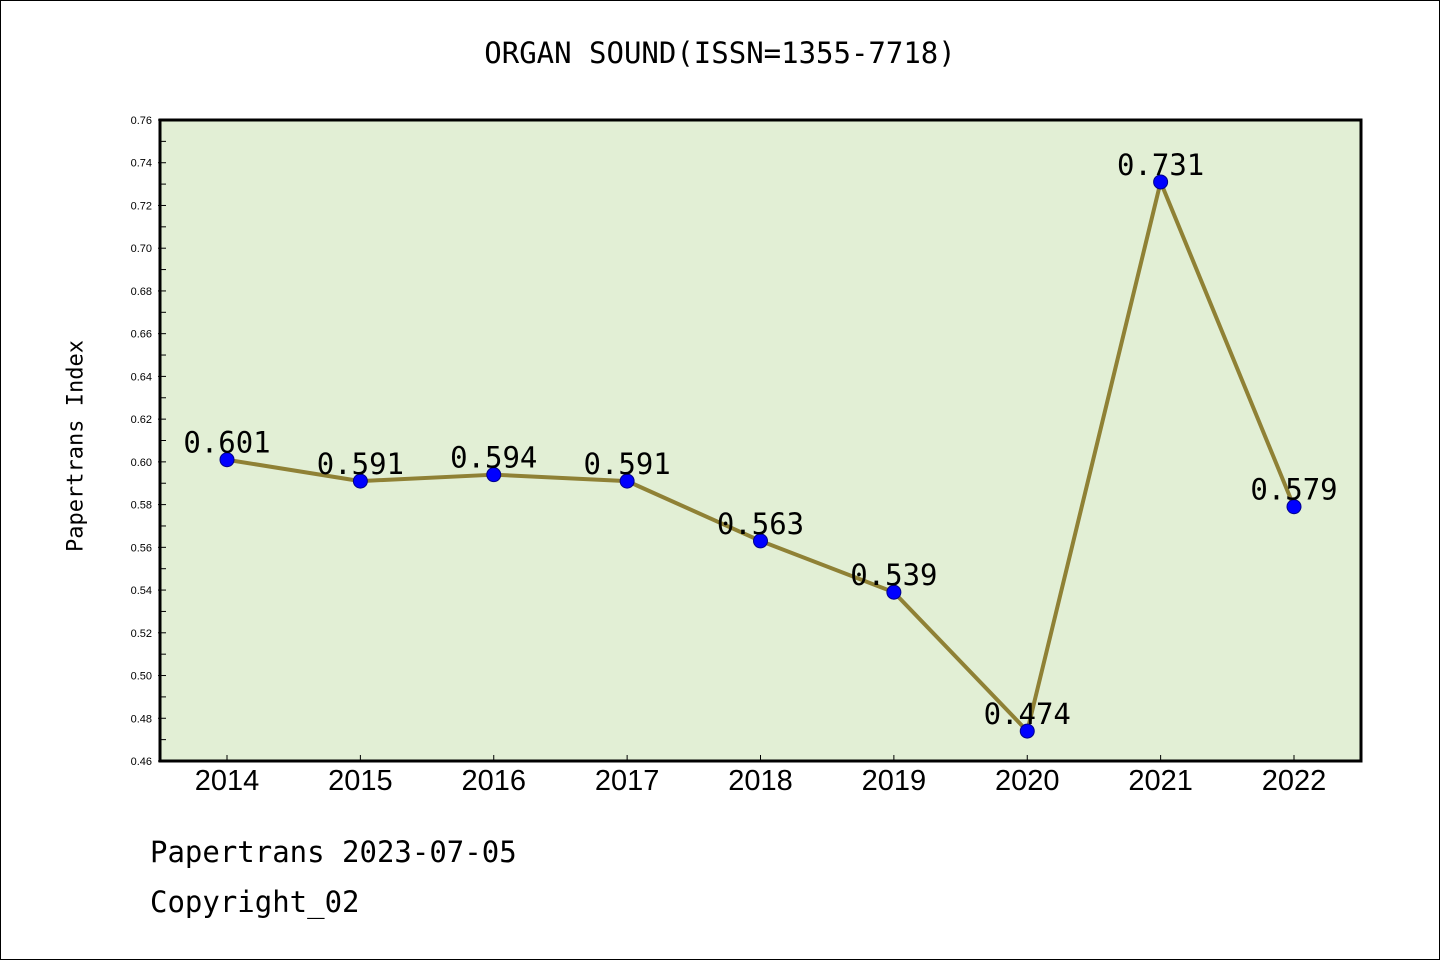 The width and height of the screenshot is (1440, 960). I want to click on x-tick-label: 2016, so click(493, 781).